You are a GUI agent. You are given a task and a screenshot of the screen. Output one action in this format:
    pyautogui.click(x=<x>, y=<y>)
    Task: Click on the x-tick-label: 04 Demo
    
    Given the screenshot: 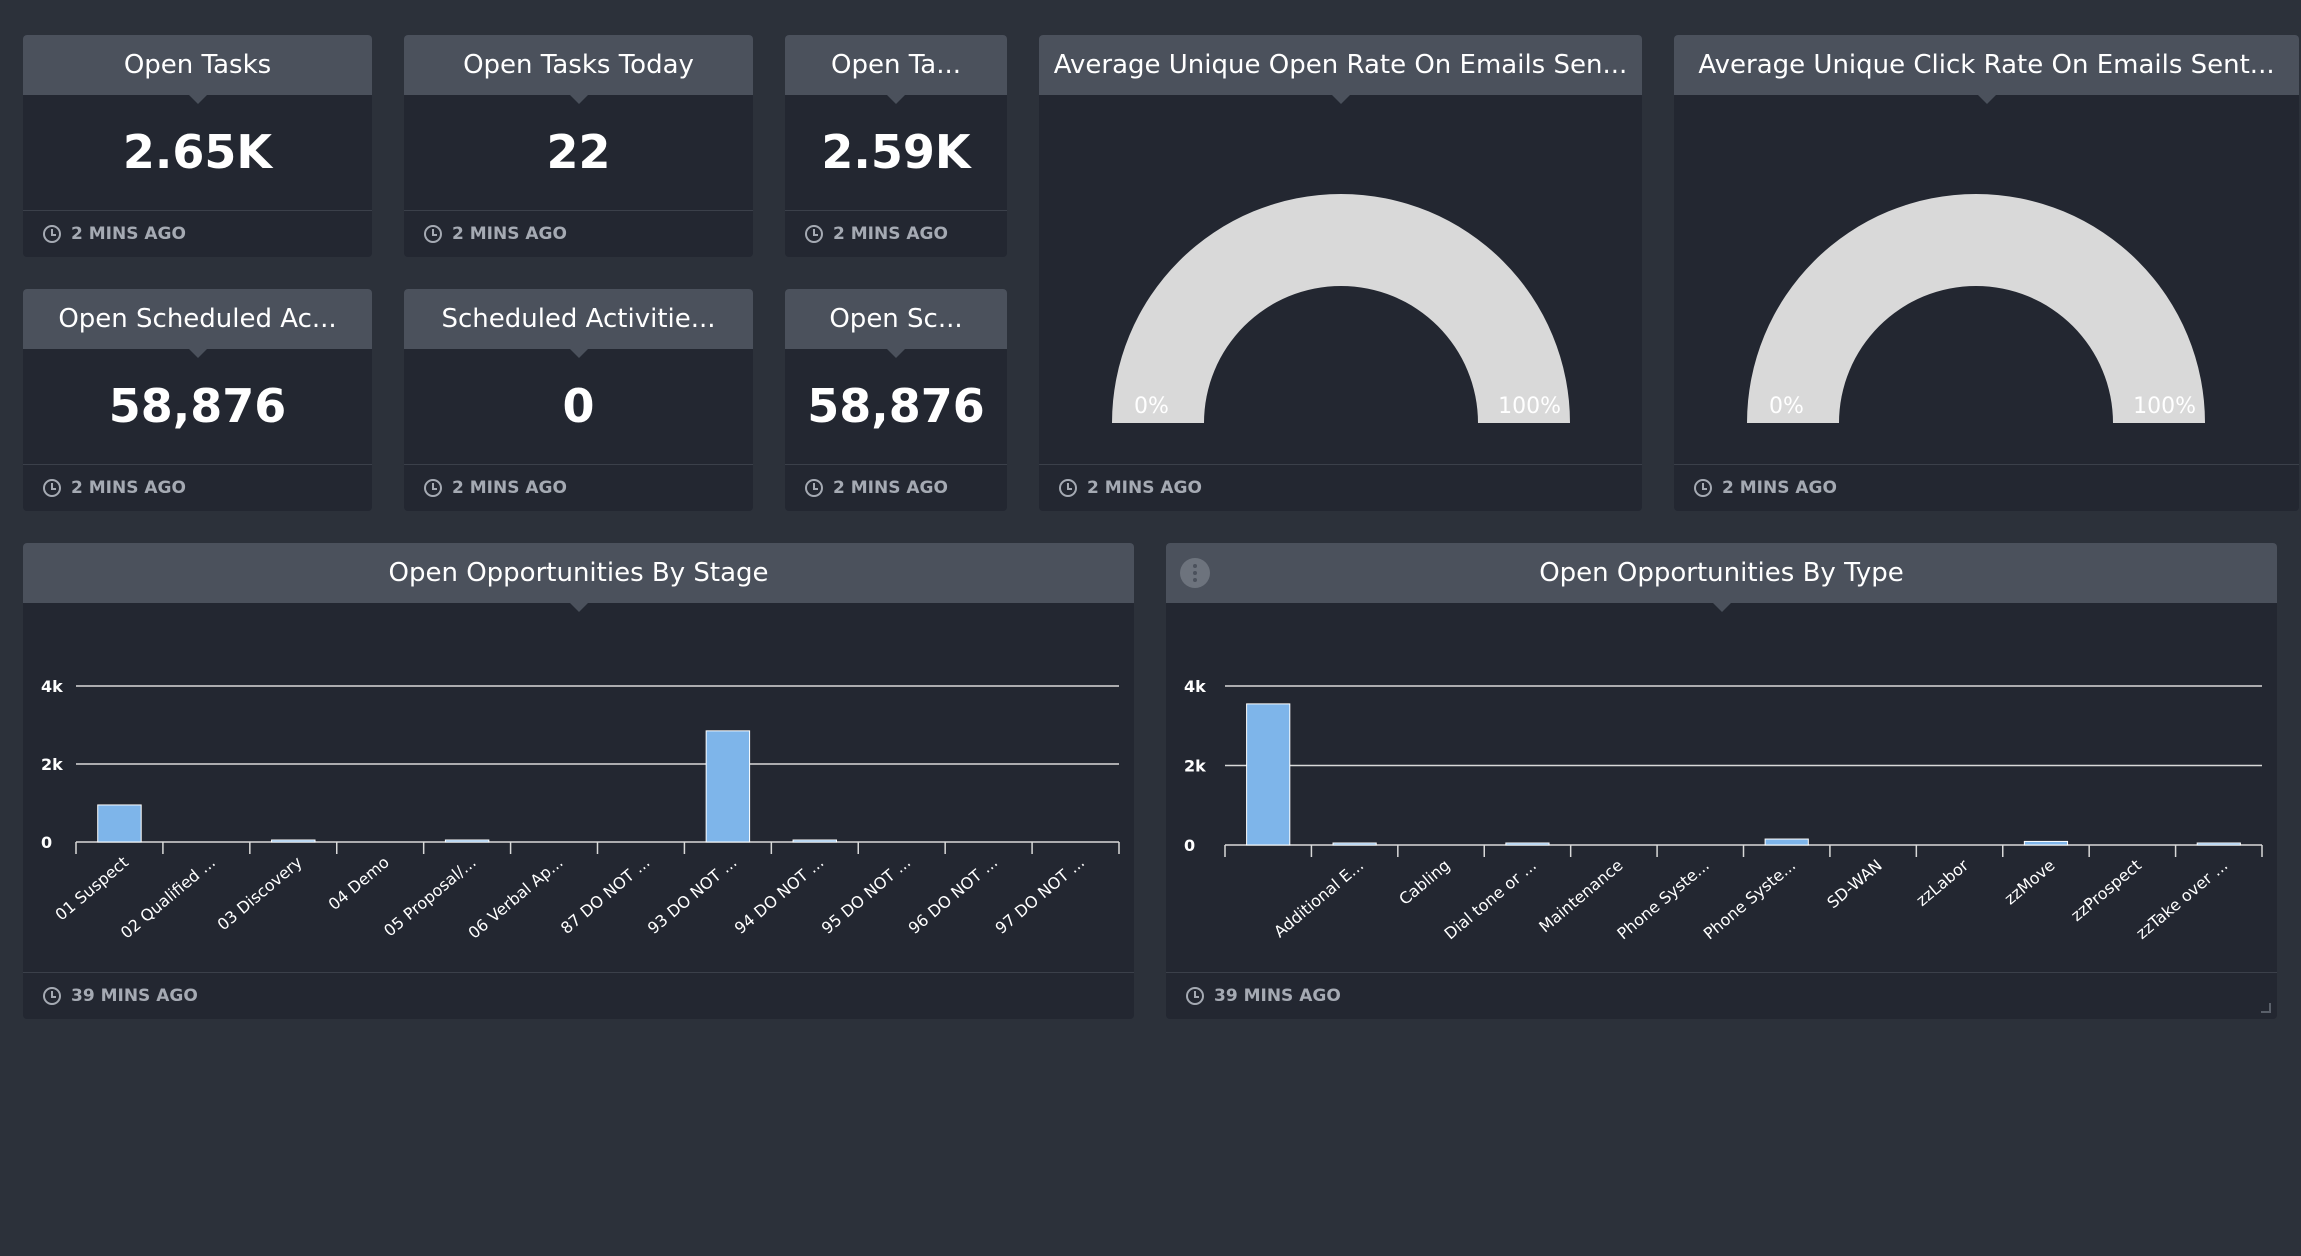 What is the action you would take?
    pyautogui.click(x=359, y=883)
    